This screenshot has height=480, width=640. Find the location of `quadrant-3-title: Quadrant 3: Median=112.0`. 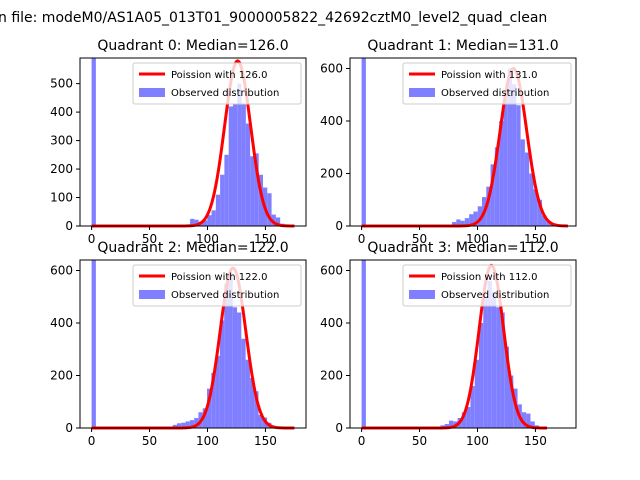

quadrant-3-title: Quadrant 3: Median=112.0 is located at coordinates (462, 248).